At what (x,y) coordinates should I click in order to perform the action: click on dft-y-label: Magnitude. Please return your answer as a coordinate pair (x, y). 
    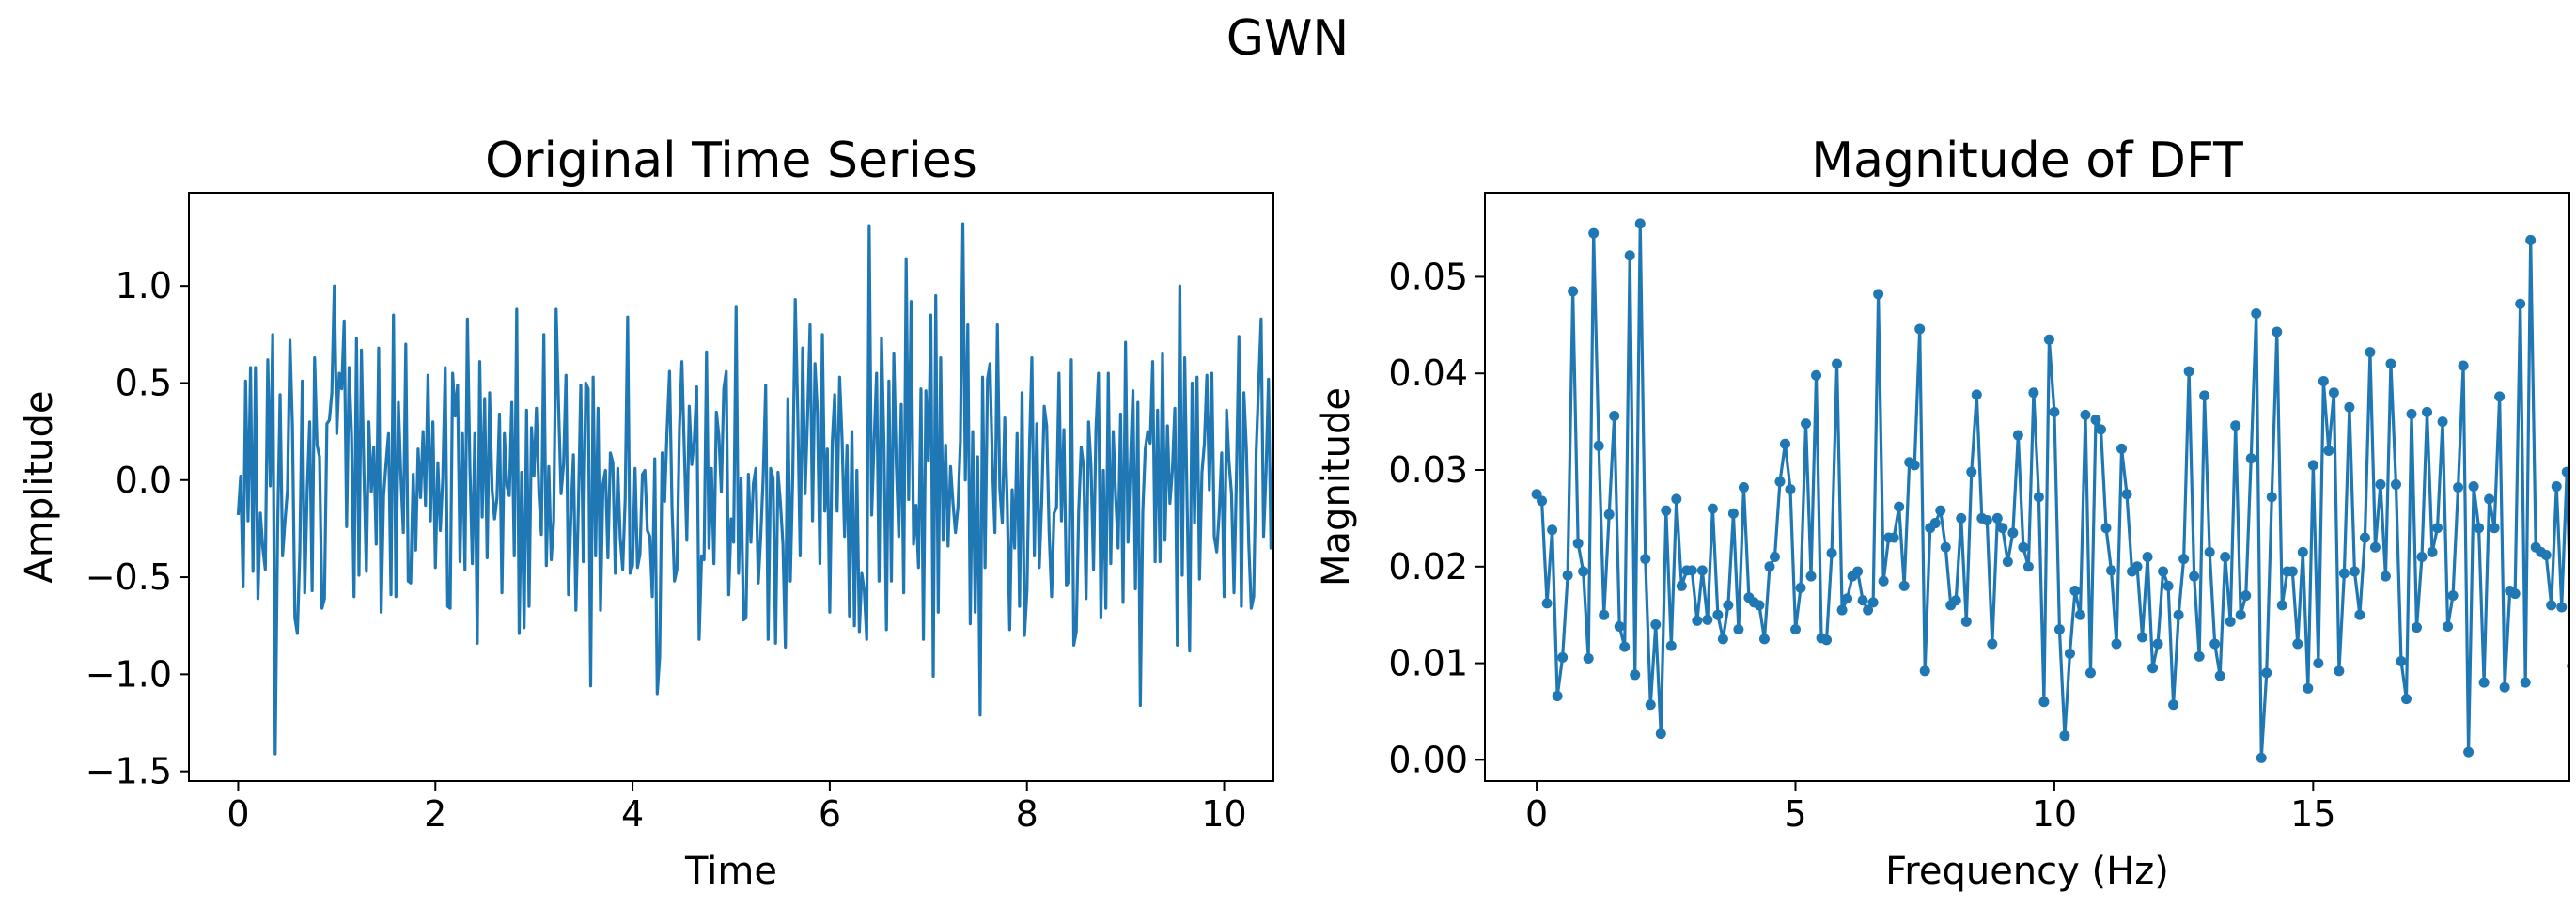
    Looking at the image, I should click on (1336, 487).